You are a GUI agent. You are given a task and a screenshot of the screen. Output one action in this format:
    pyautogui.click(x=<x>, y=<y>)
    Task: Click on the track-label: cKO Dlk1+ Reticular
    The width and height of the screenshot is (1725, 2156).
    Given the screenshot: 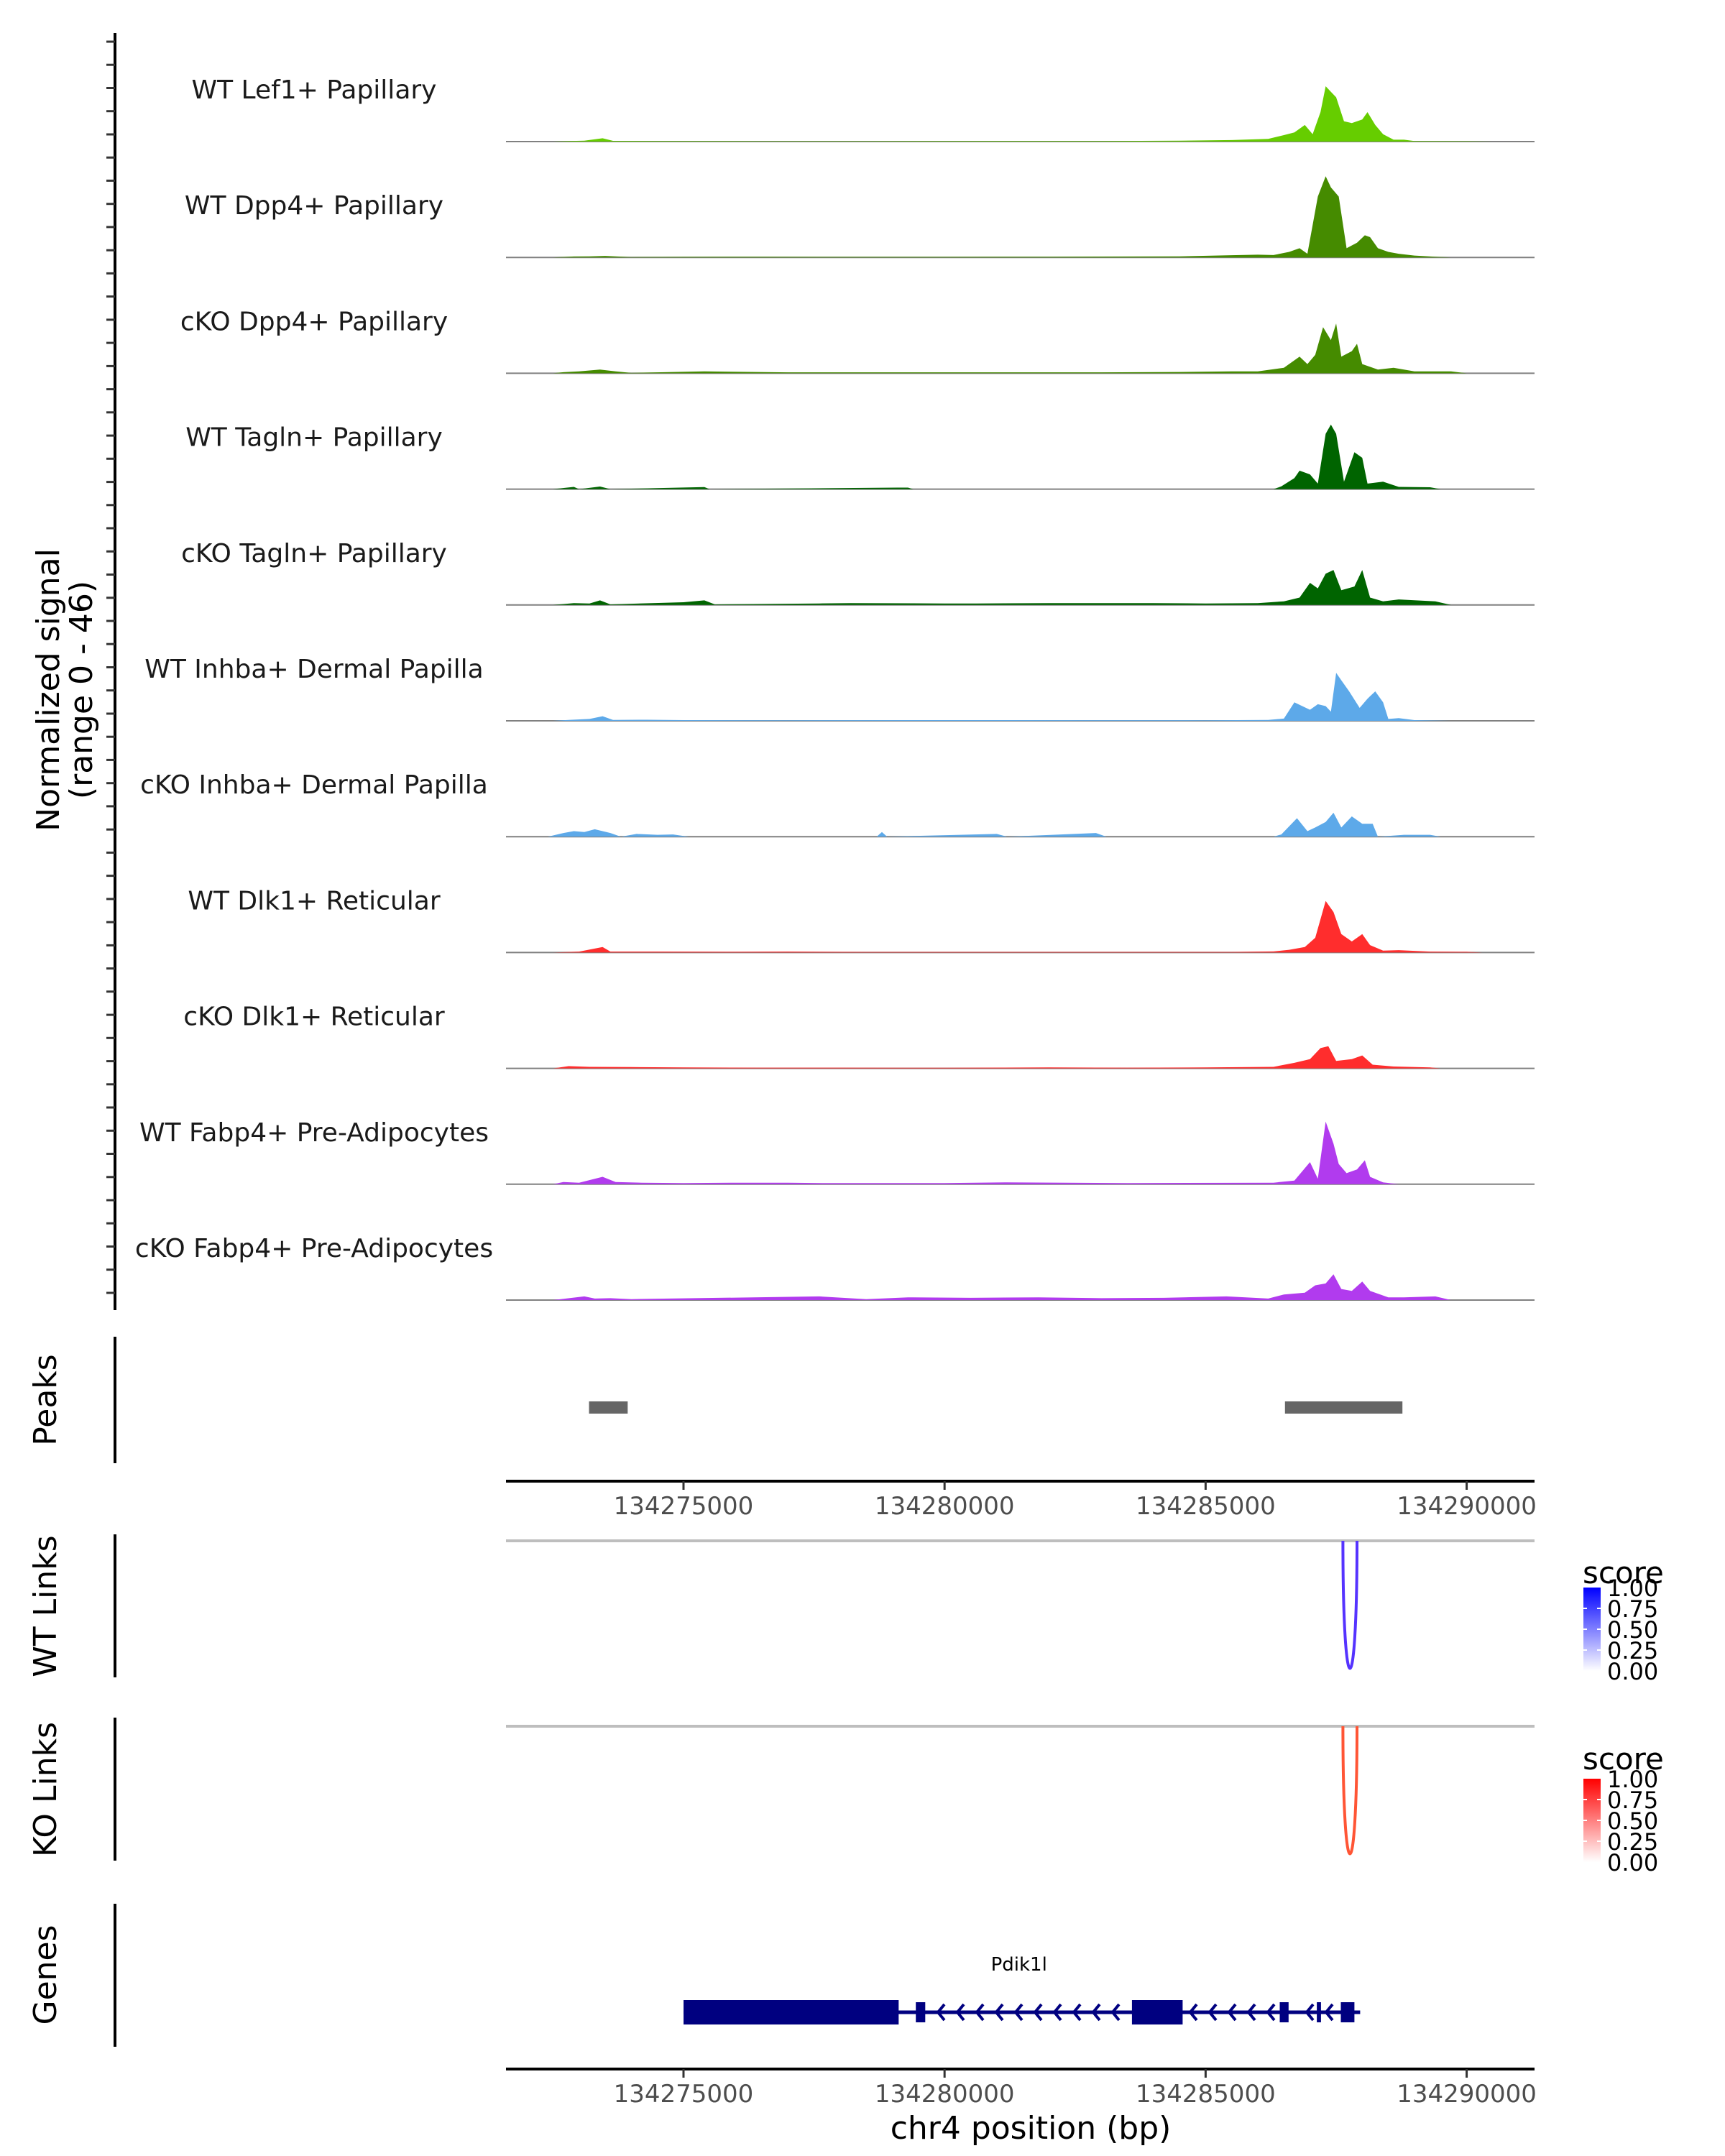 What is the action you would take?
    pyautogui.click(x=314, y=1017)
    